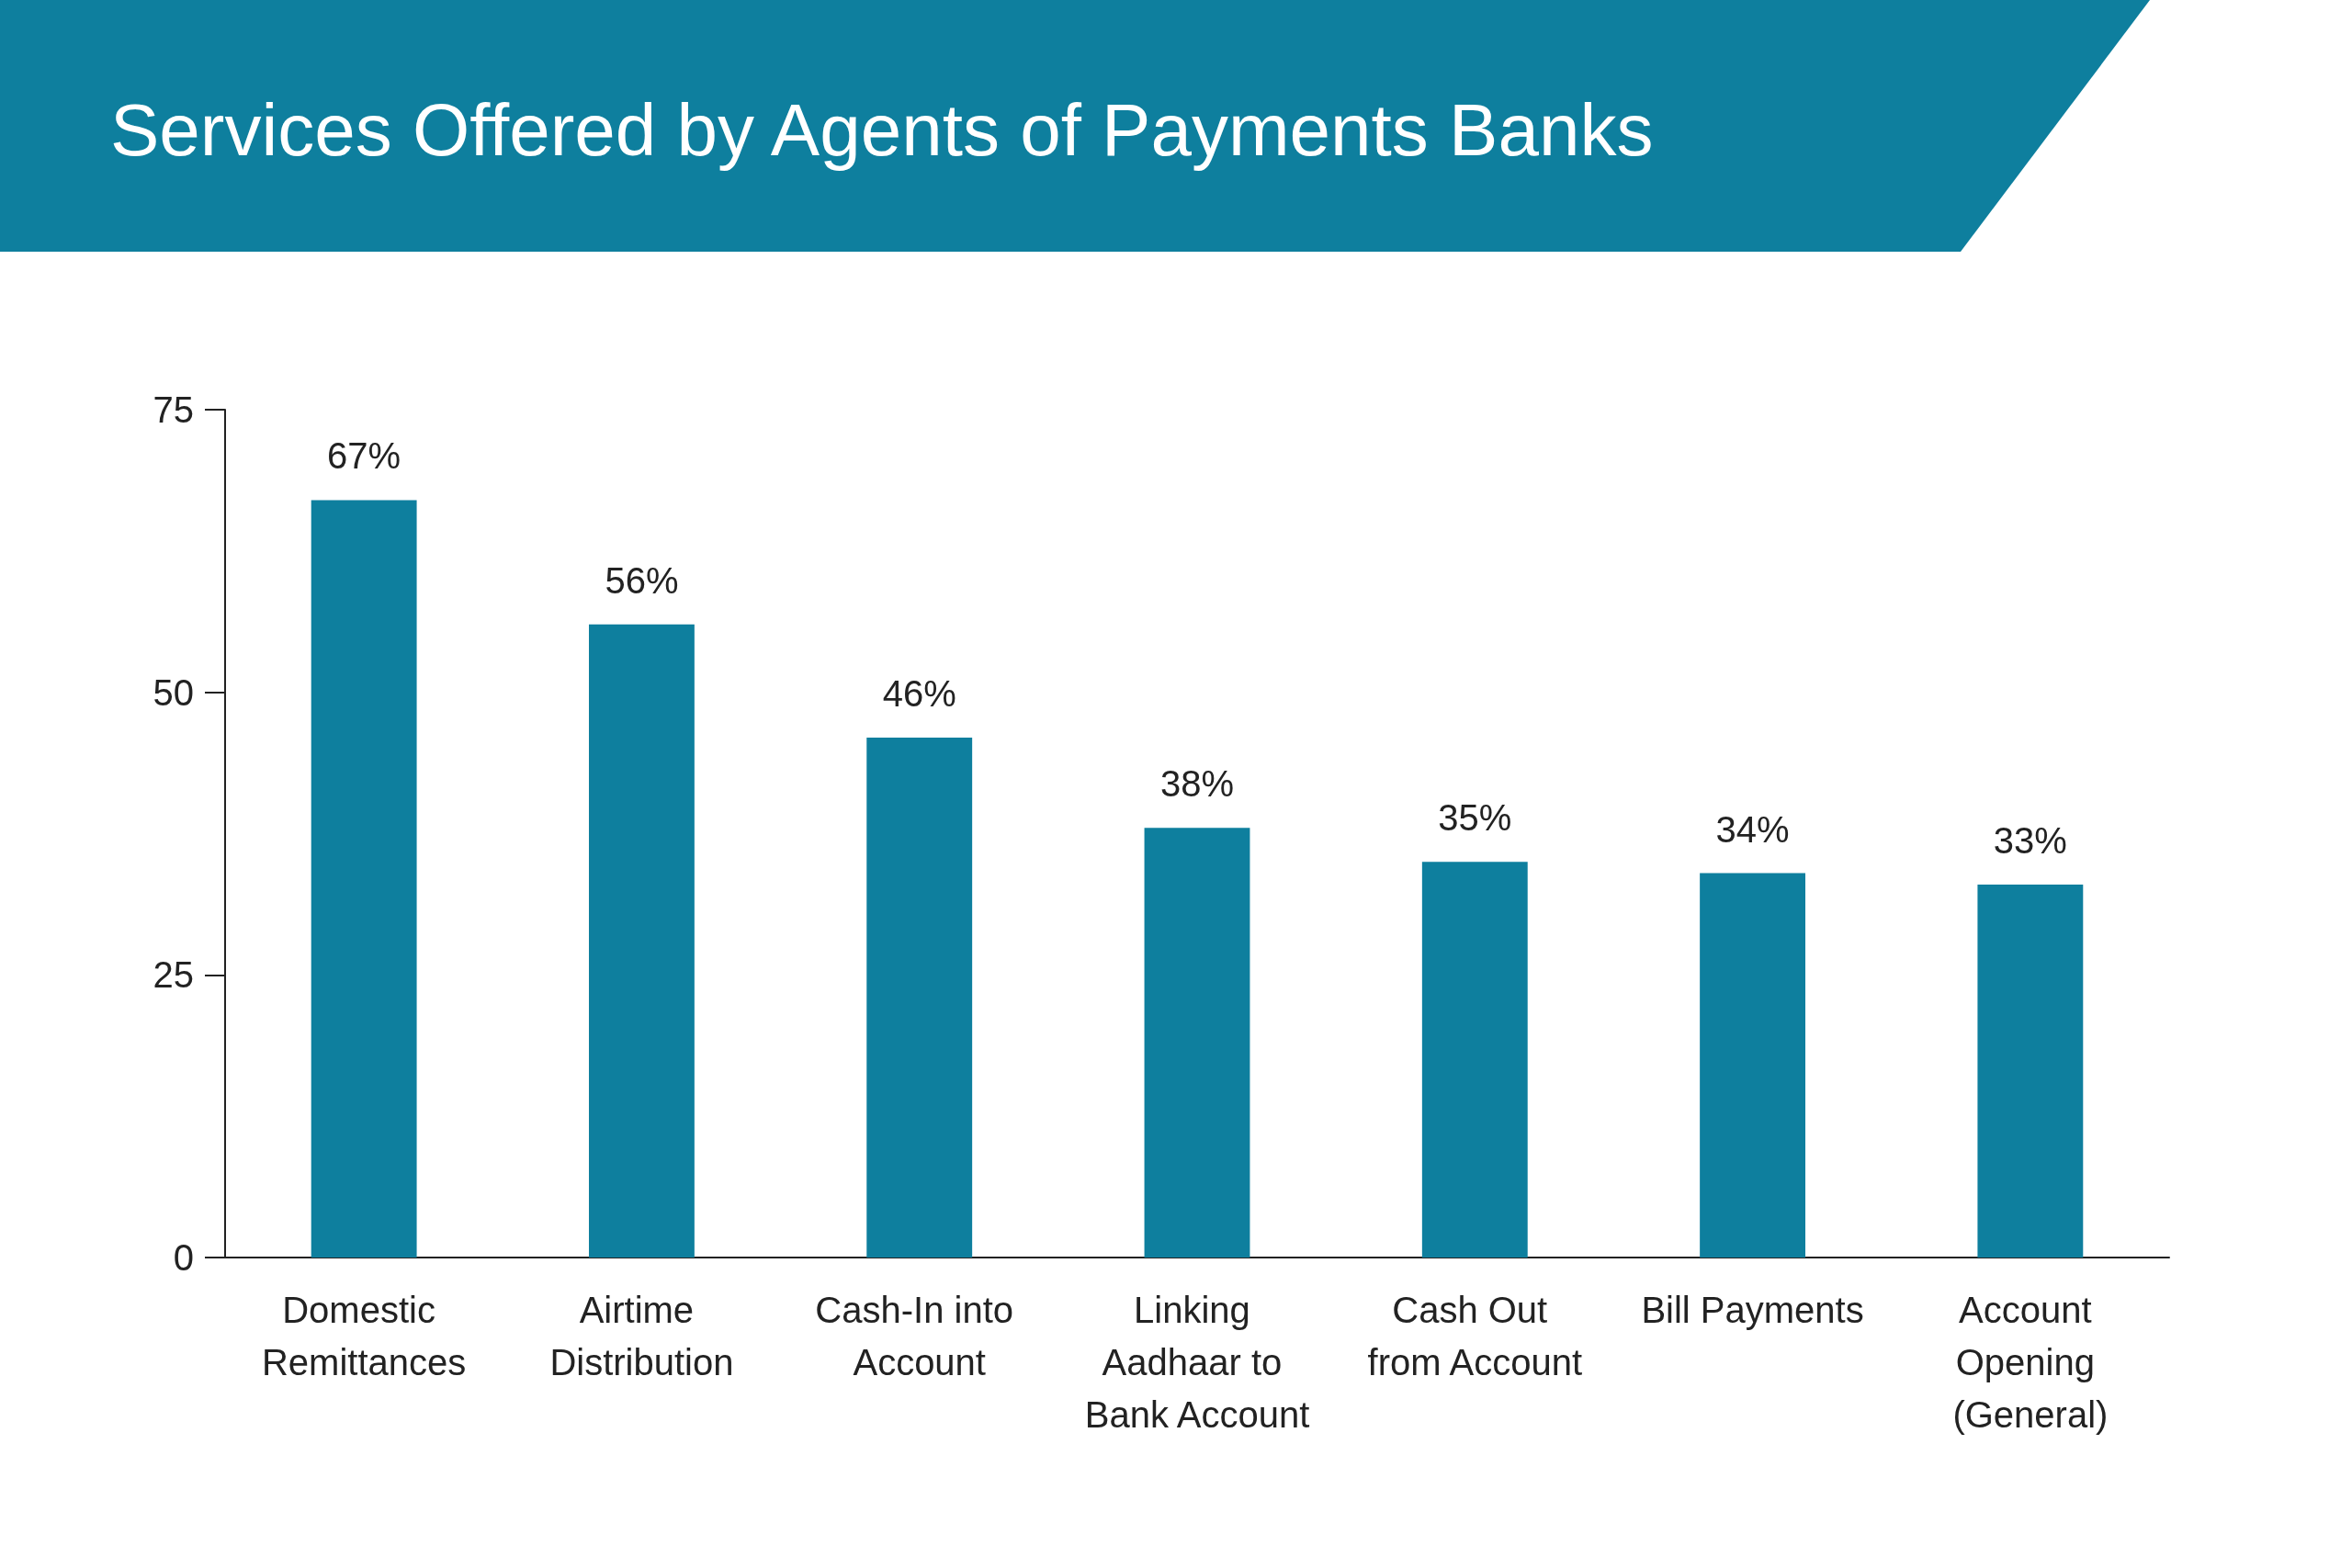 Image resolution: width=2352 pixels, height=1568 pixels. Describe the element at coordinates (2030, 1362) in the screenshot. I see `x-tick-label: Account Opening (General)` at that location.